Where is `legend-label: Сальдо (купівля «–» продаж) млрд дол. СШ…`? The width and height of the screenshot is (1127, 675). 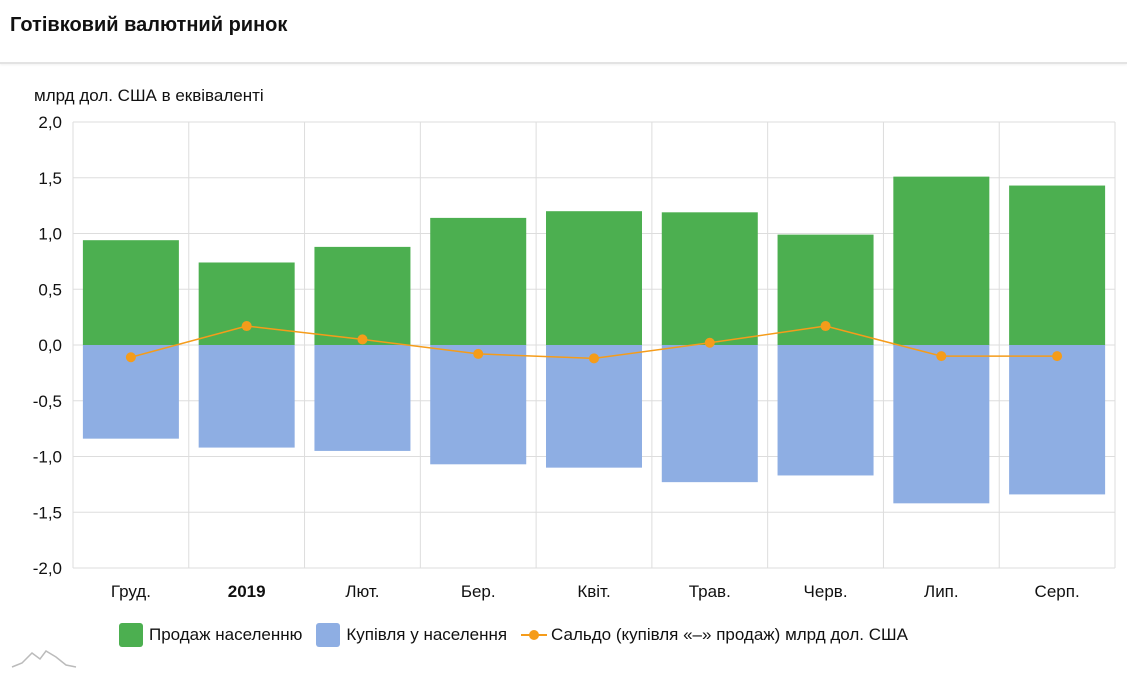 legend-label: Сальдо (купівля «–» продаж) млрд дол. СШ… is located at coordinates (729, 634).